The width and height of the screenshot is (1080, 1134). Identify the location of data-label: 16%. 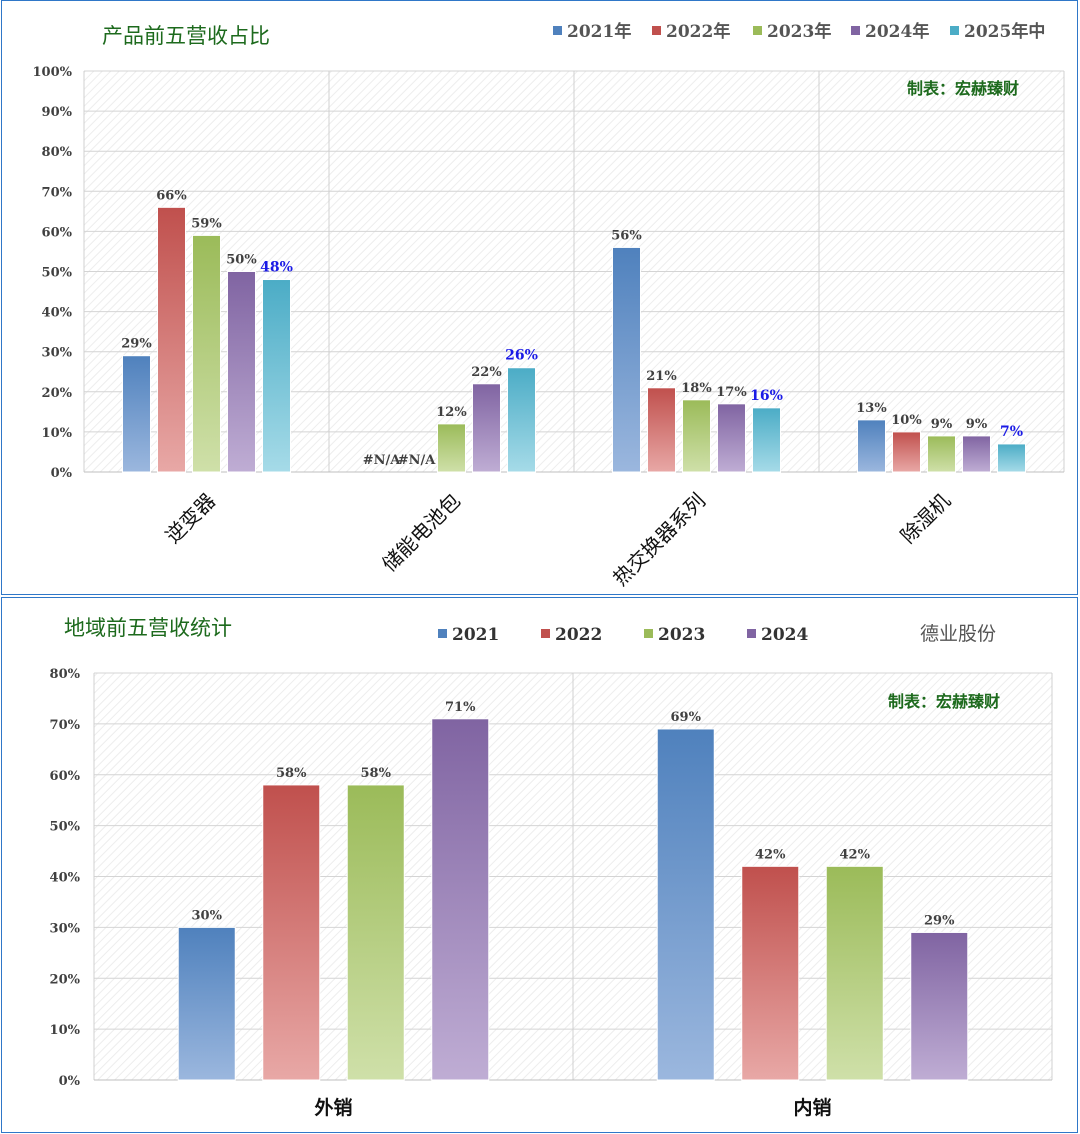
(766, 396).